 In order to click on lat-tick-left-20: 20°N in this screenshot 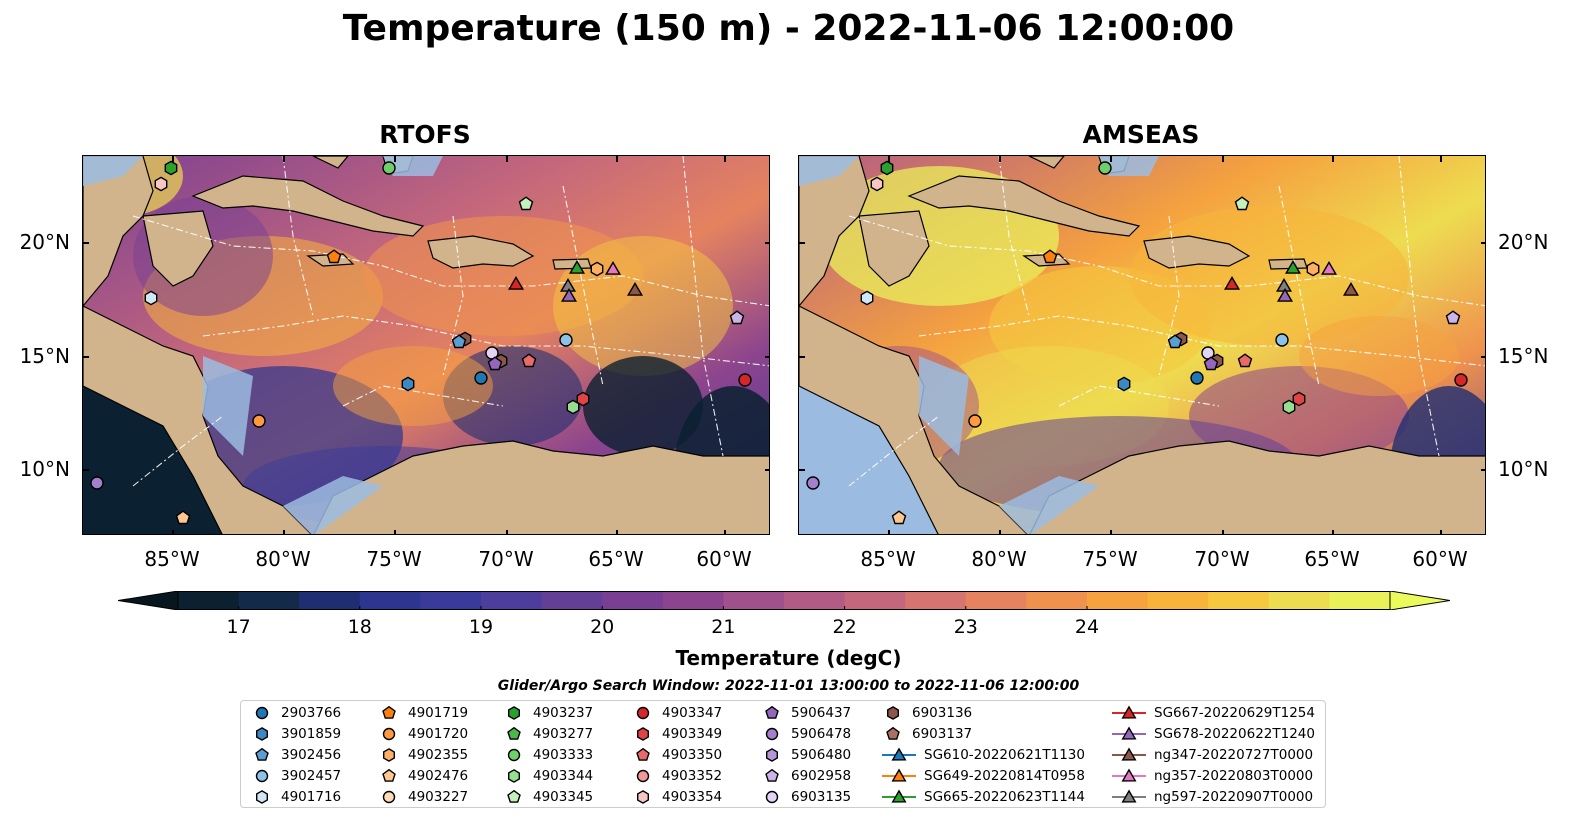, I will do `click(44, 242)`.